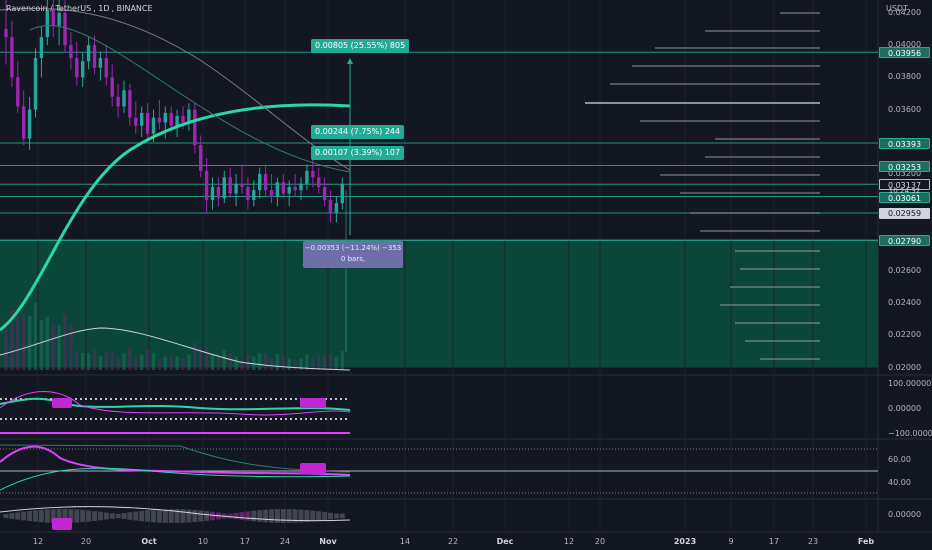 This screenshot has height=550, width=932. Describe the element at coordinates (358, 132) in the screenshot. I see `measure-label-2: 0.00244 (7.75%) 244` at that location.